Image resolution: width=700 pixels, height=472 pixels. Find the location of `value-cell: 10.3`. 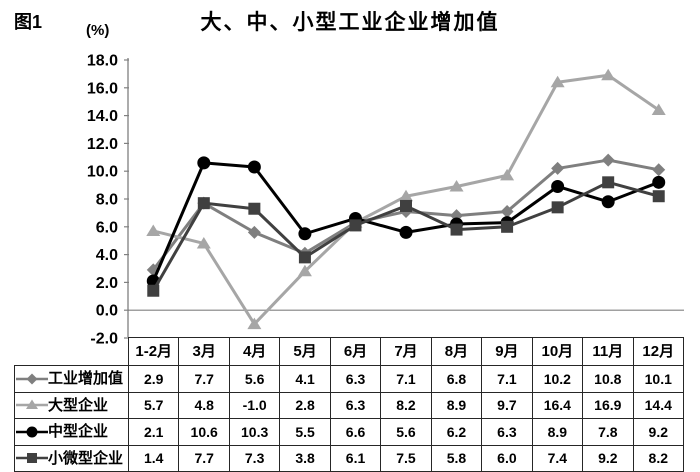

value-cell: 10.3 is located at coordinates (254, 432).